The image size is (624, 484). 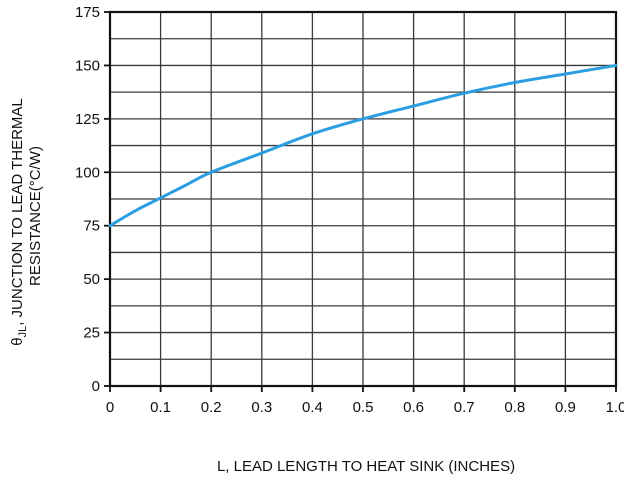 What do you see at coordinates (565, 407) in the screenshot?
I see `x-tick-label: 0.9` at bounding box center [565, 407].